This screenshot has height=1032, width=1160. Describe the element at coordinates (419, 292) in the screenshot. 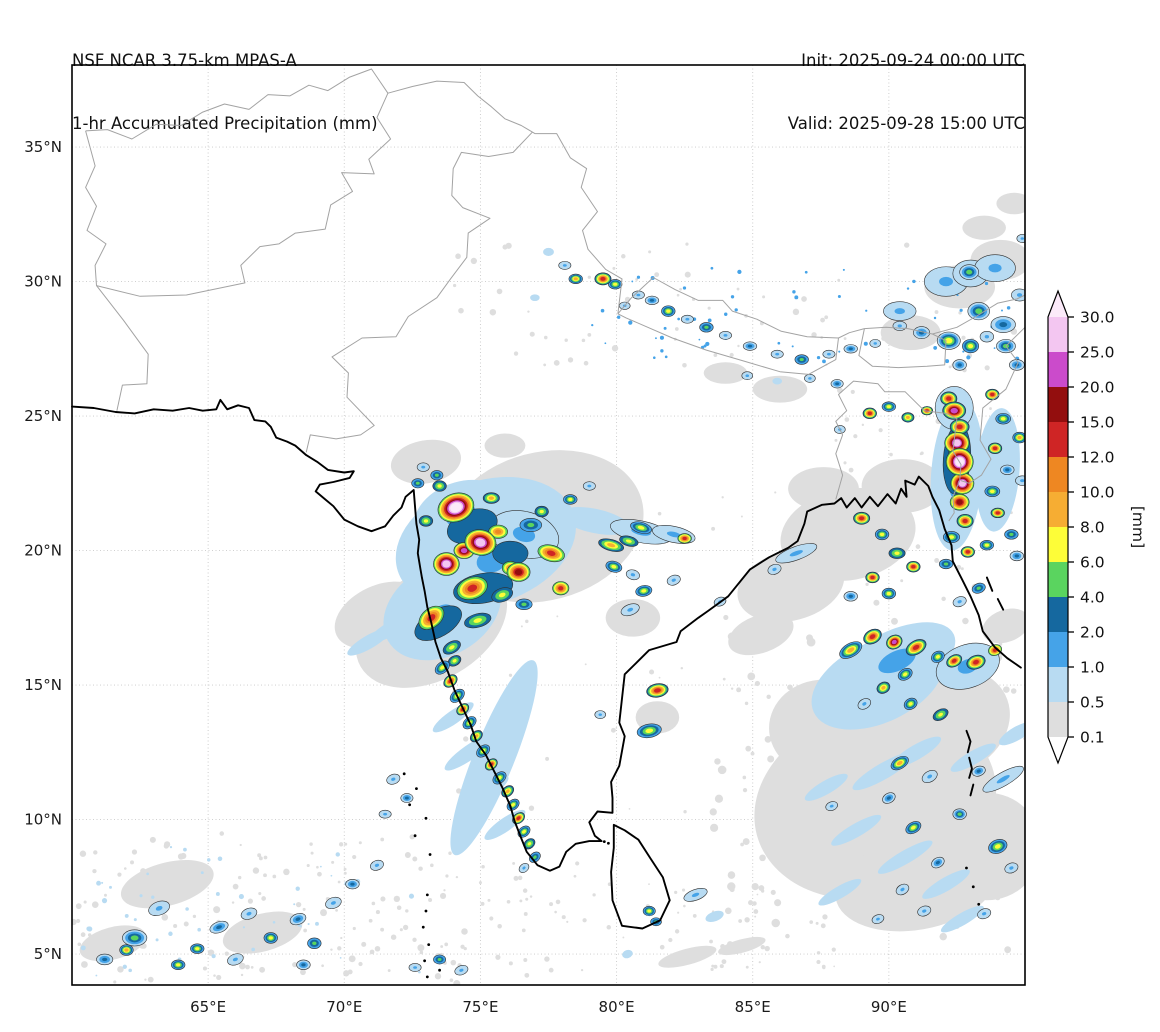

I see `border-line` at that location.